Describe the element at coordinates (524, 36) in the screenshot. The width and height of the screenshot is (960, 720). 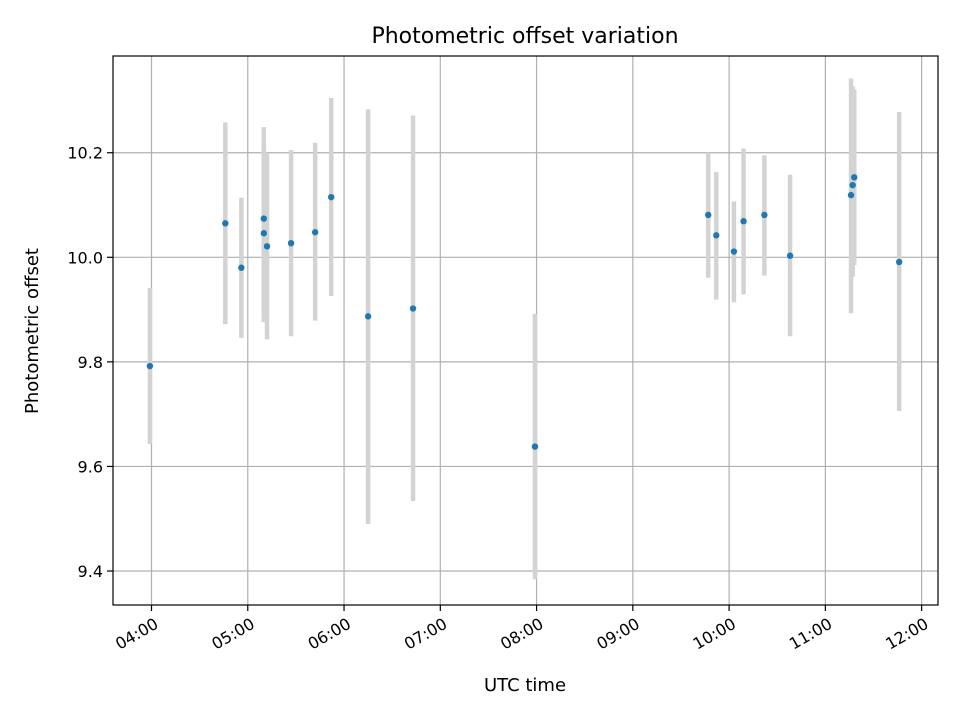
I see `chart-title: Photometric offset variation` at that location.